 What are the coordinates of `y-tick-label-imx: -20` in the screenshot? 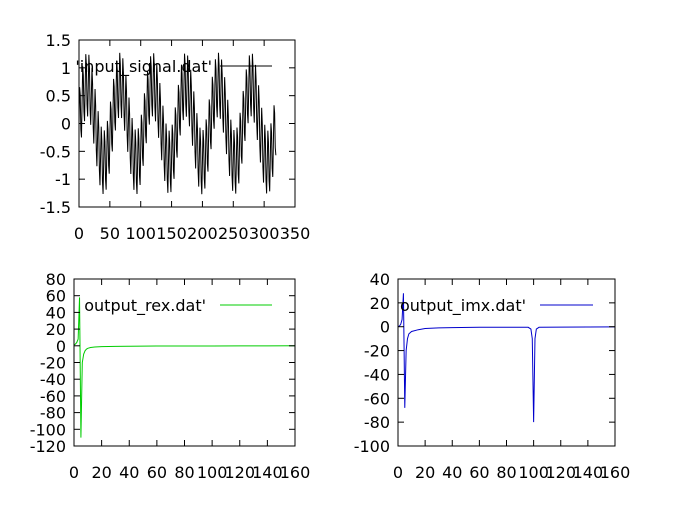 It's located at (377, 351).